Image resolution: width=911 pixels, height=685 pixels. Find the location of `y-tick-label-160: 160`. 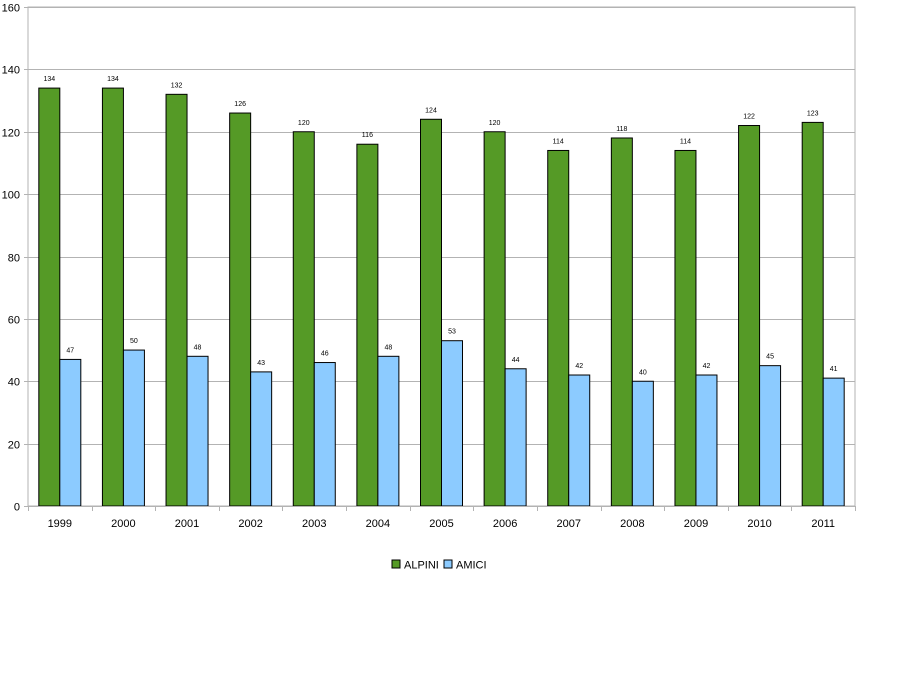

y-tick-label-160: 160 is located at coordinates (11, 9).